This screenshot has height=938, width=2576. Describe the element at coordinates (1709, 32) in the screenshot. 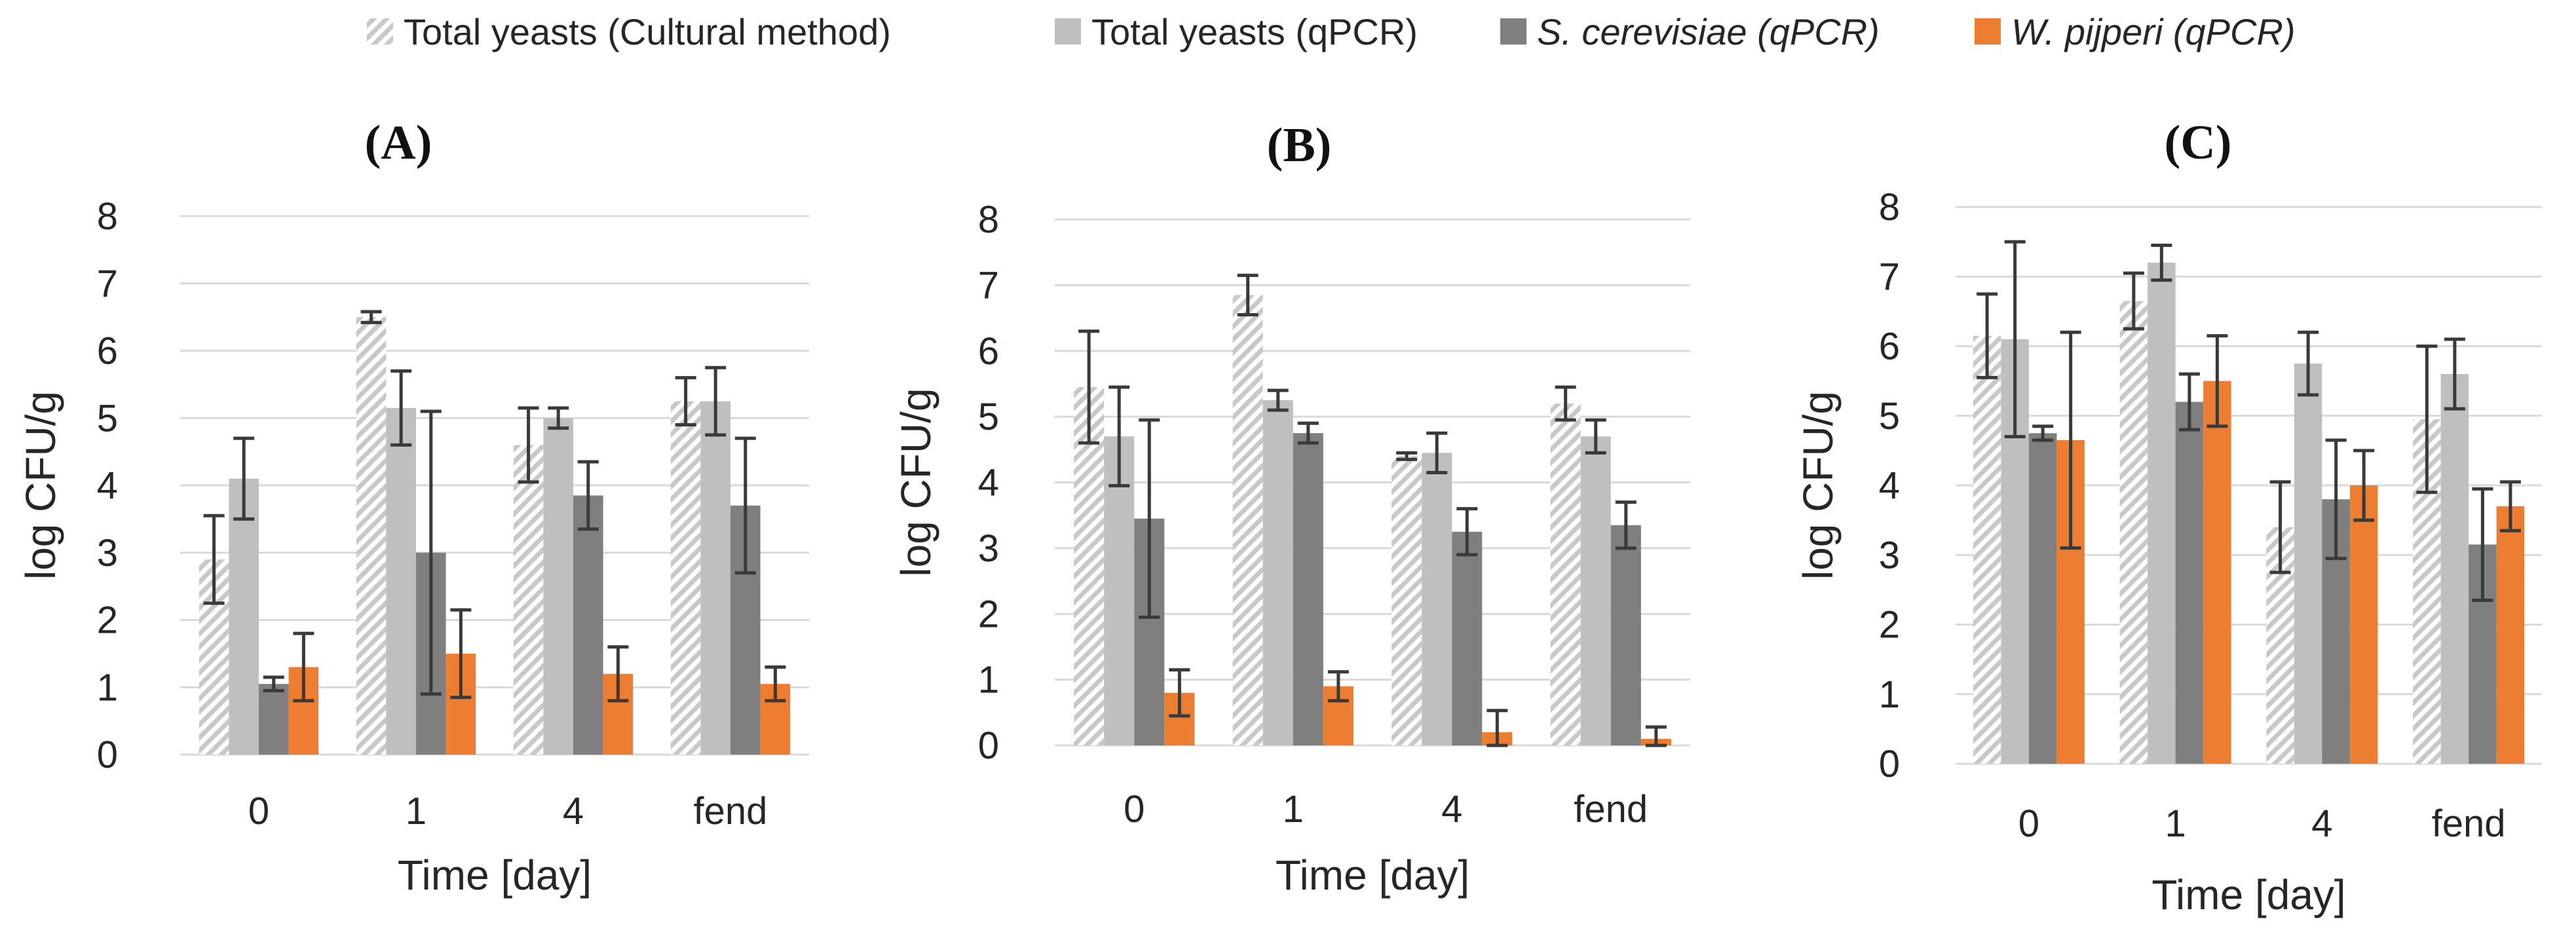

I see `legend-label-s-cerevisiae: S. cerevisiae (qPCR)` at that location.